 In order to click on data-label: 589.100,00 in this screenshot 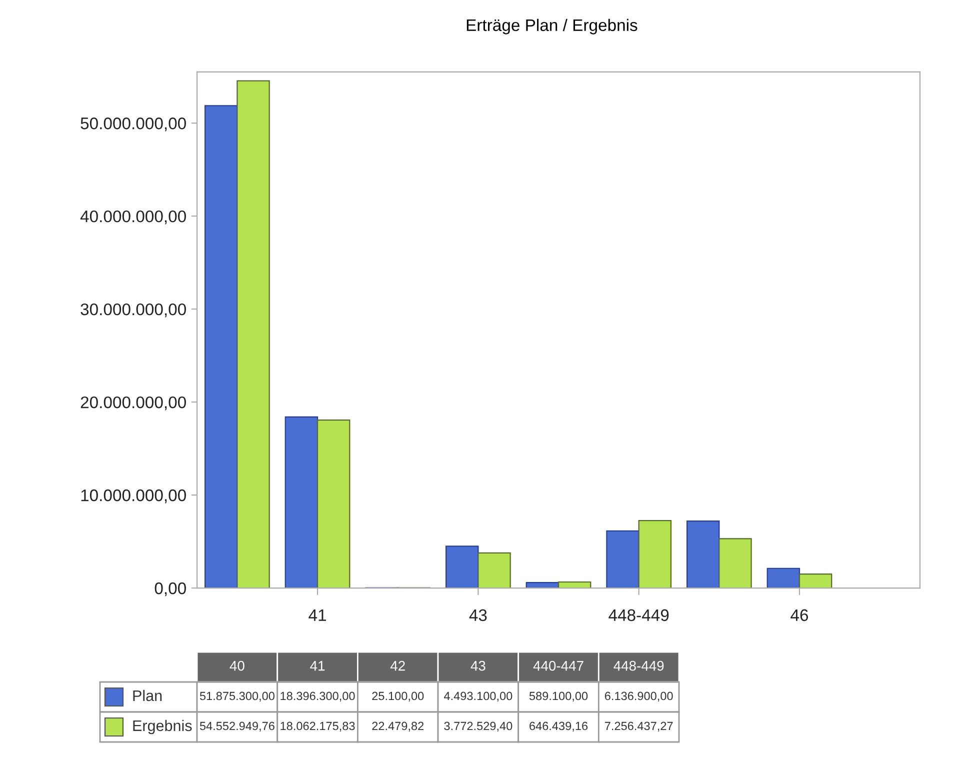, I will do `click(558, 697)`.